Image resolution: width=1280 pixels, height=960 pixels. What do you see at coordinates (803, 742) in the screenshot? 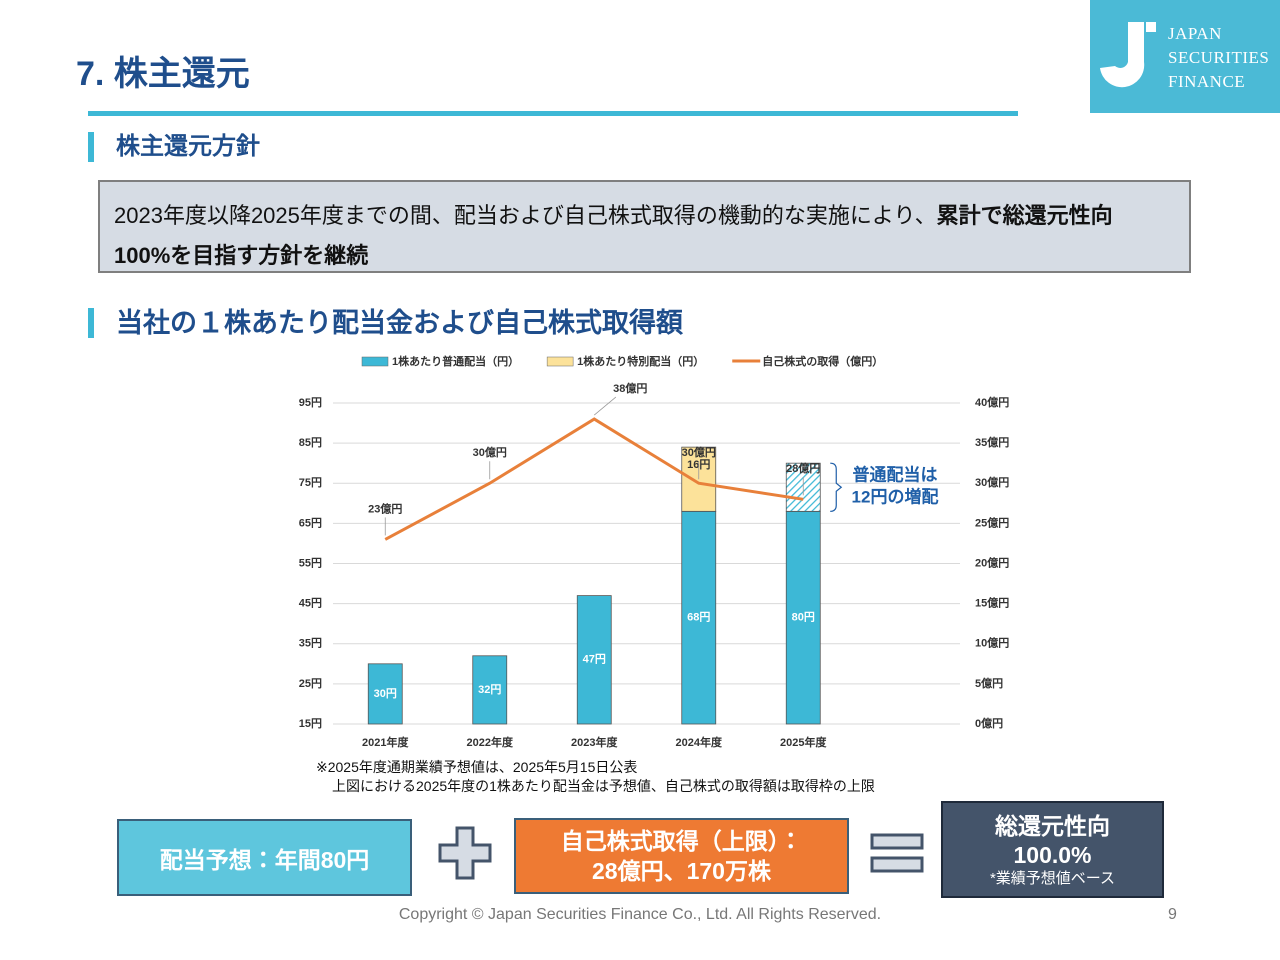
I see `x-tick-label: 2025年度` at bounding box center [803, 742].